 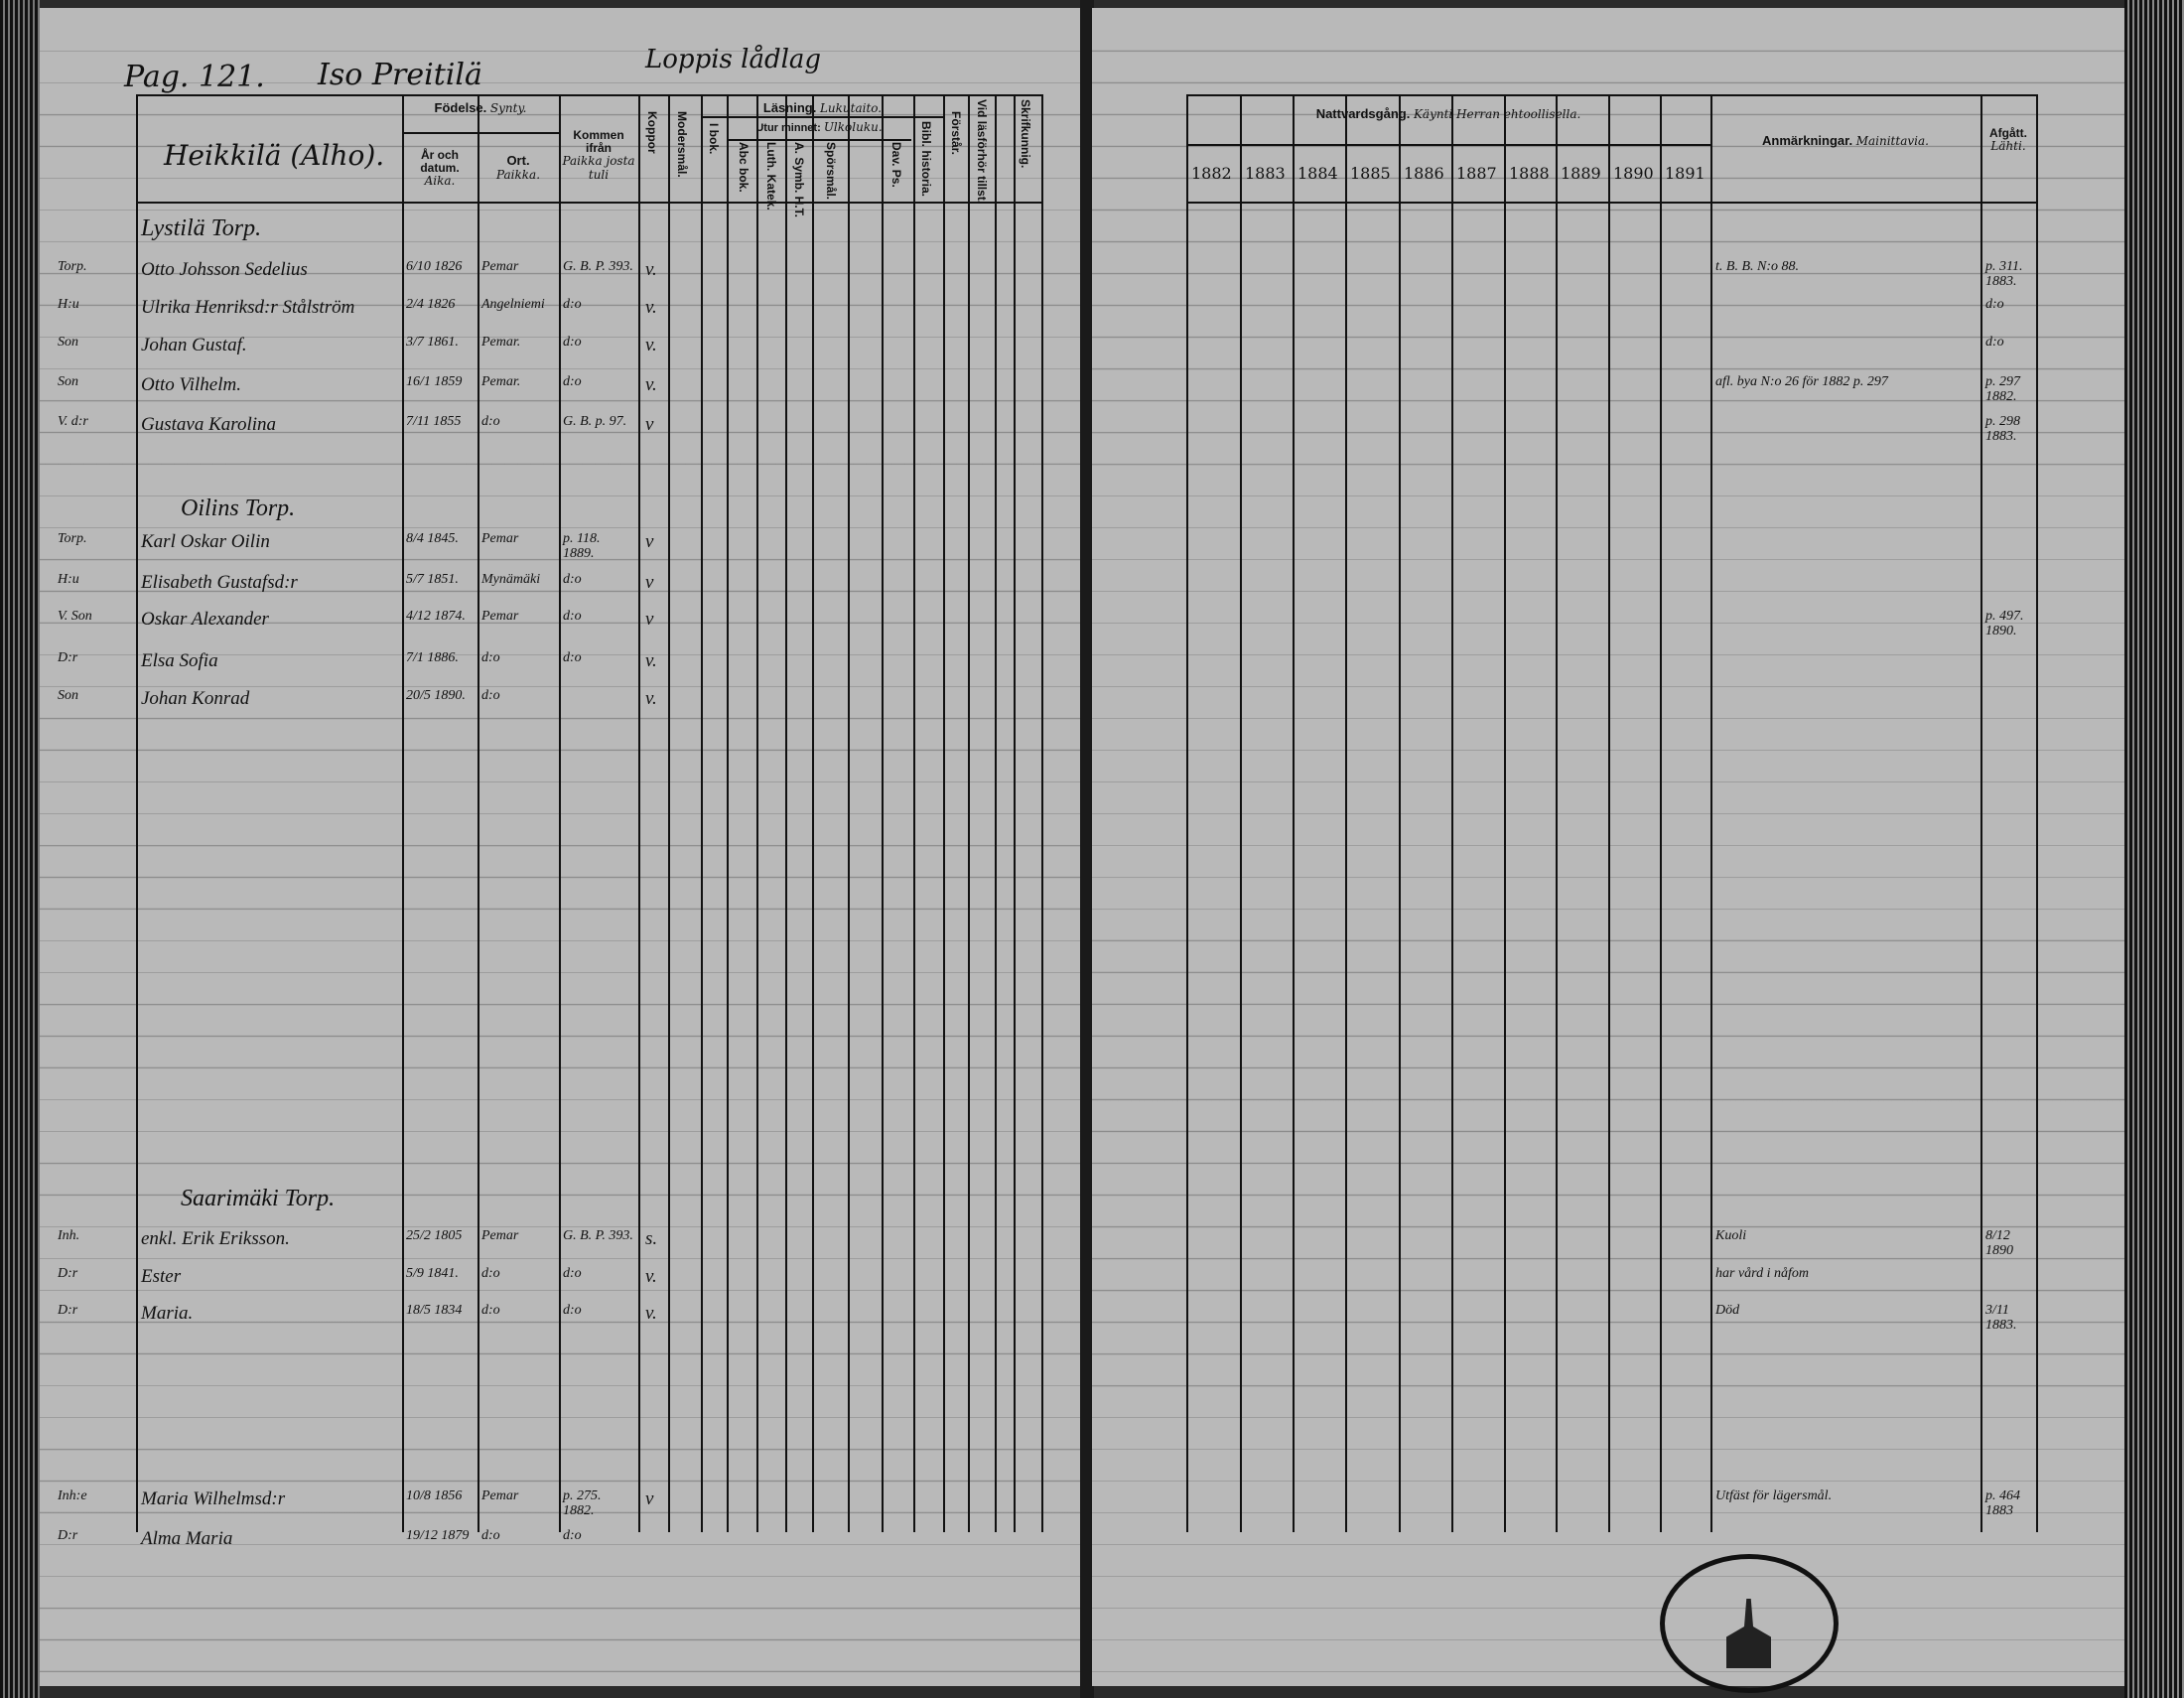 I want to click on header-kommen: Kommen ifrån Paikka josta tuli, so click(x=598, y=155).